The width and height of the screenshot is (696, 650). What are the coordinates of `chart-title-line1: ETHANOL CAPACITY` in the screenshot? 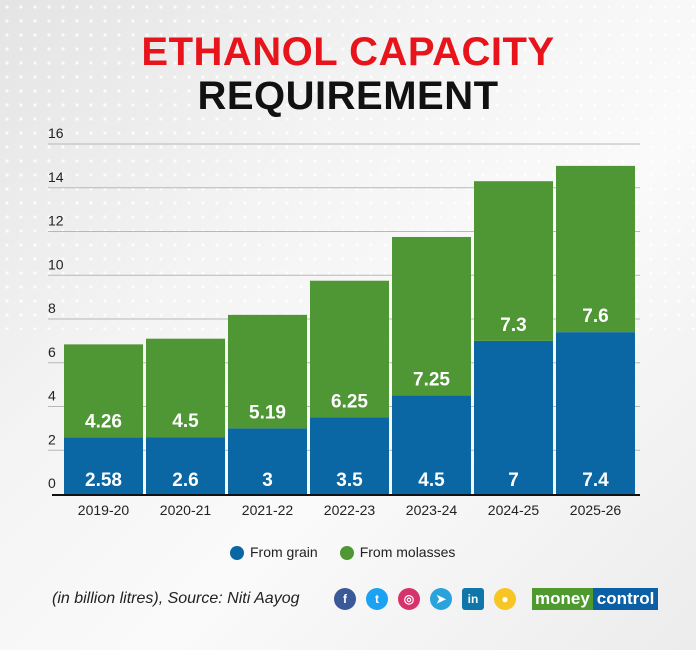 It's located at (348, 52).